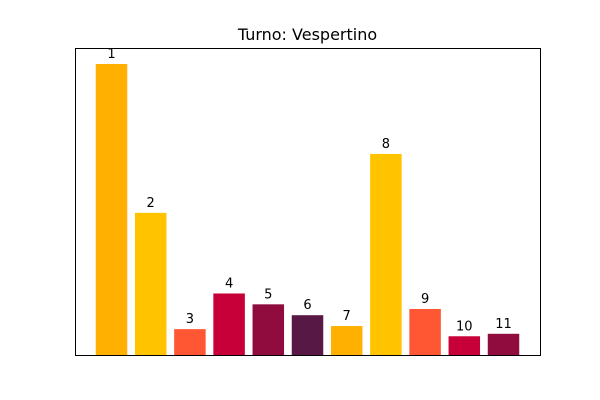  I want to click on bar-label-3: 3, so click(190, 319).